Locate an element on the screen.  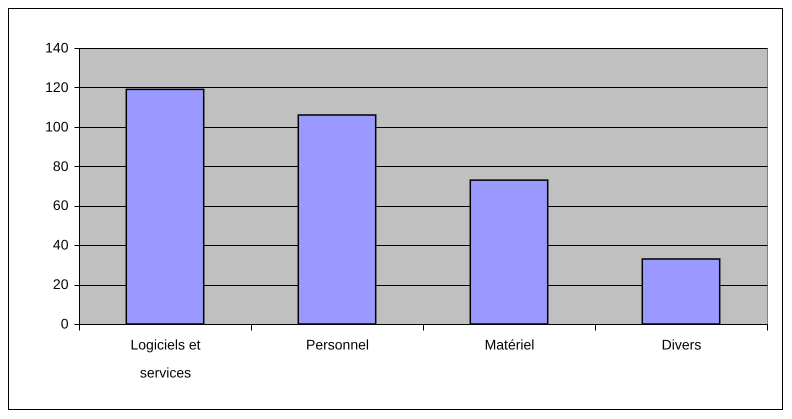
x-tick-label: Divers is located at coordinates (682, 344).